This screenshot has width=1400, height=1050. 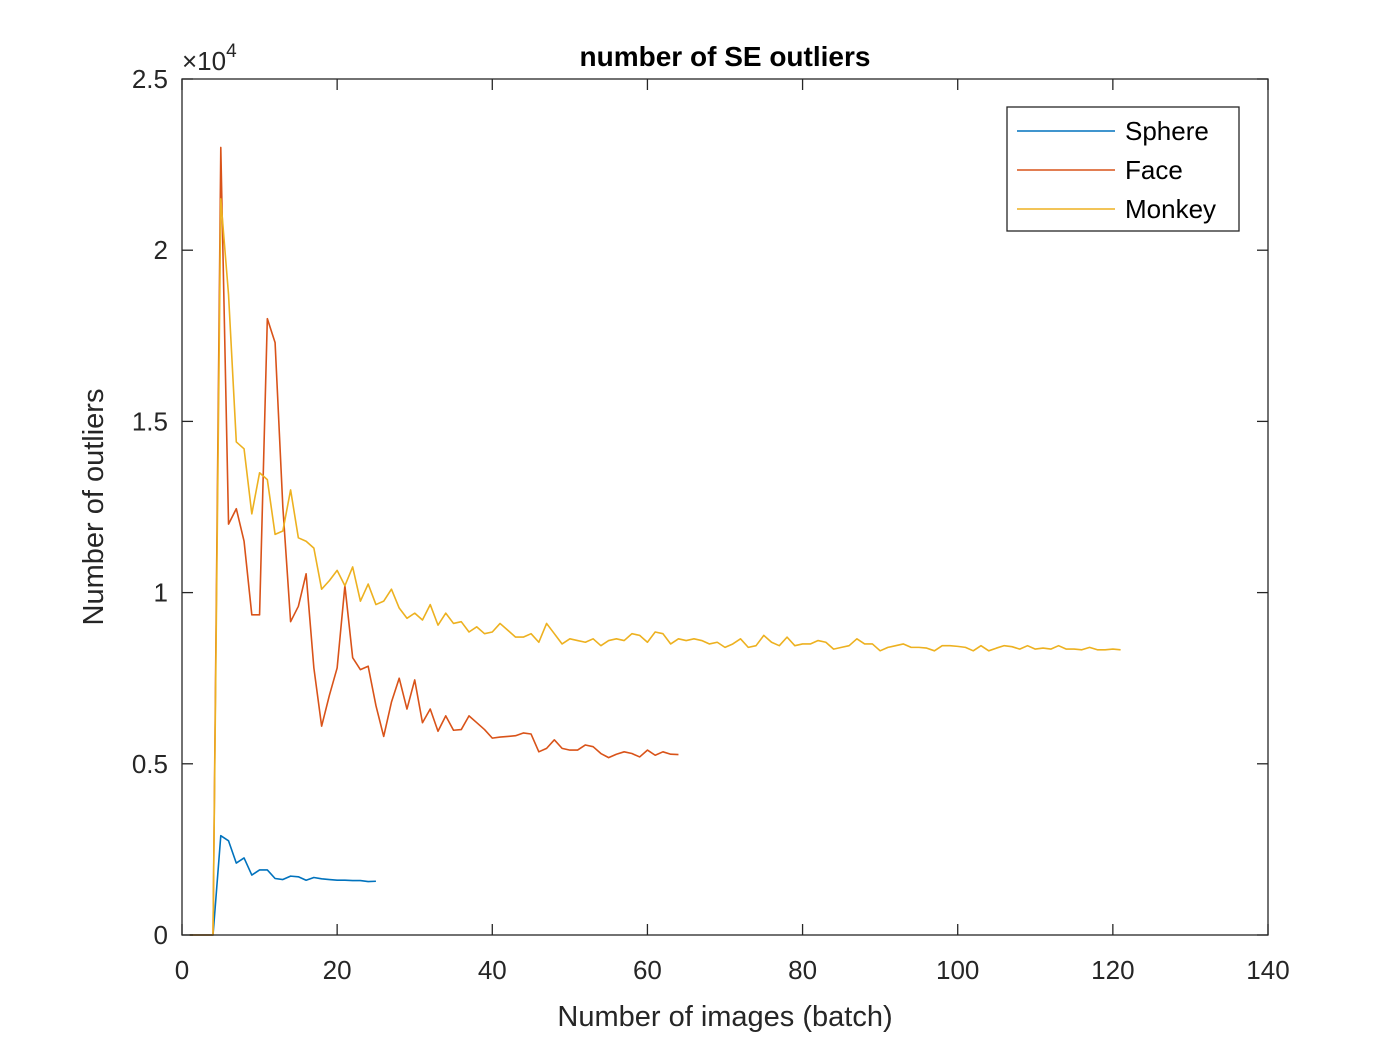 What do you see at coordinates (161, 935) in the screenshot?
I see `y-tick-label: 0` at bounding box center [161, 935].